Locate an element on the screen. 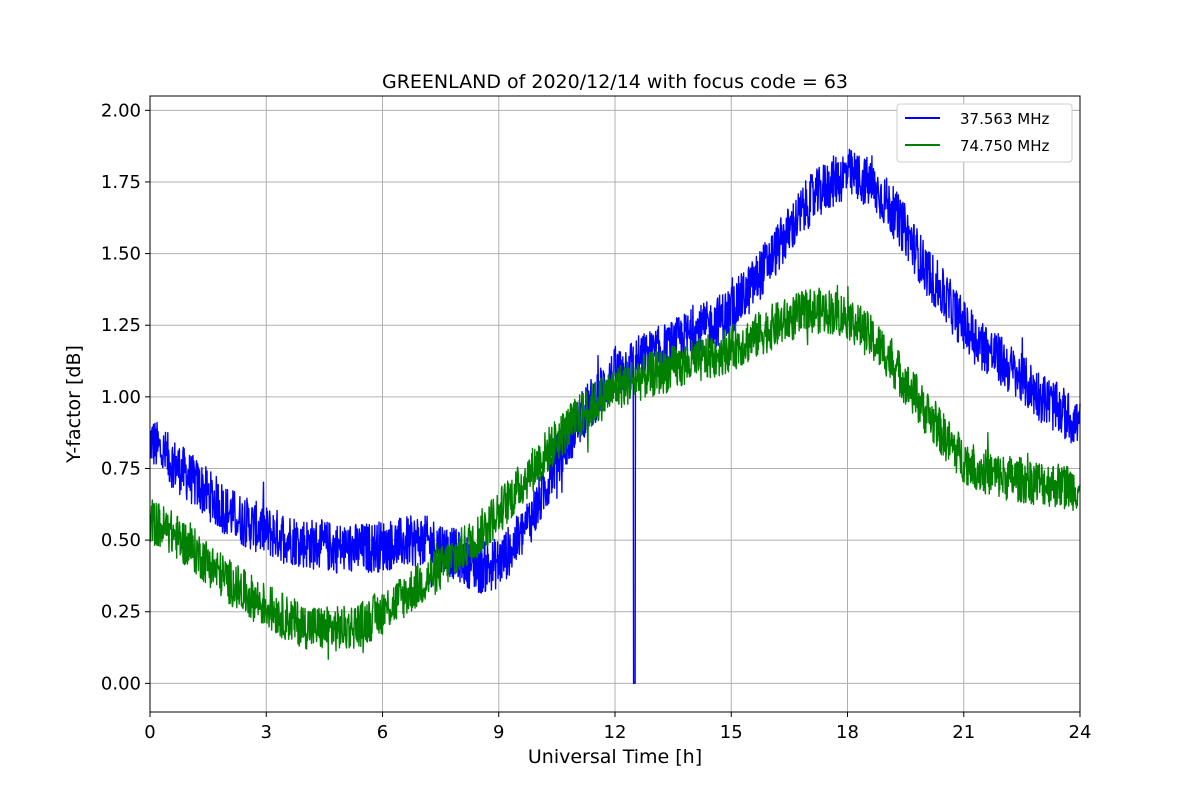 Image resolution: width=1200 pixels, height=800 pixels. legend-label-2: 74.750 MHz is located at coordinates (1004, 146).